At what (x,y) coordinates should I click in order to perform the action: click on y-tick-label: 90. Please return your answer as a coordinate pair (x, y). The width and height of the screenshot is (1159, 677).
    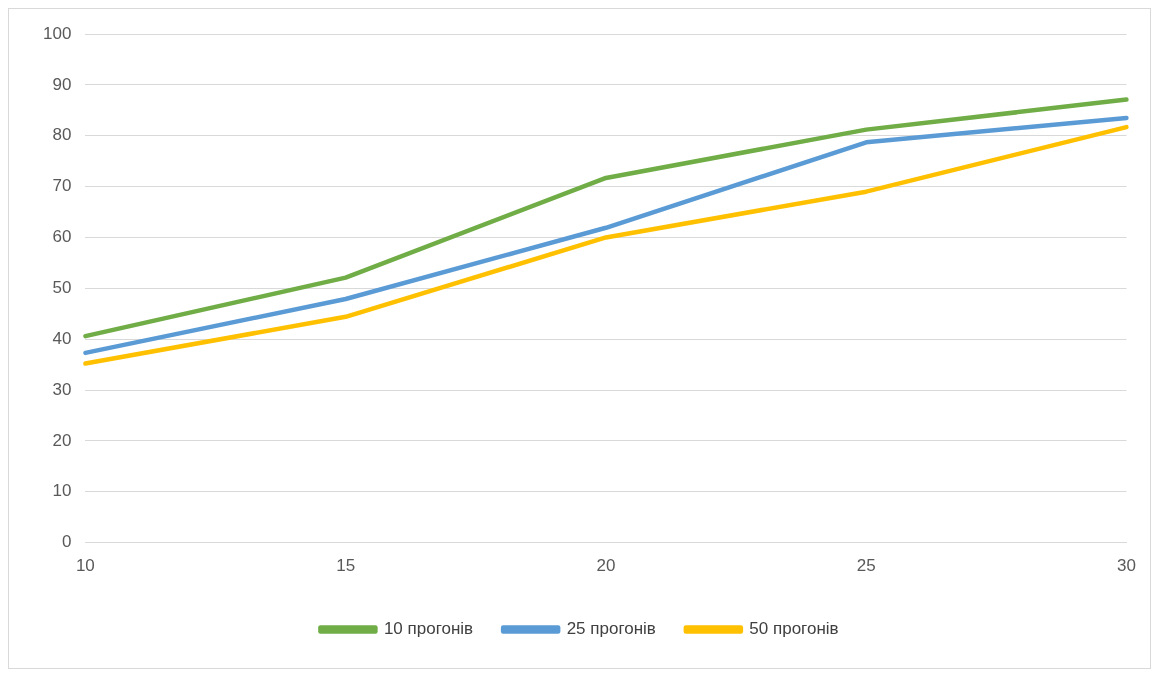
    Looking at the image, I should click on (62, 84).